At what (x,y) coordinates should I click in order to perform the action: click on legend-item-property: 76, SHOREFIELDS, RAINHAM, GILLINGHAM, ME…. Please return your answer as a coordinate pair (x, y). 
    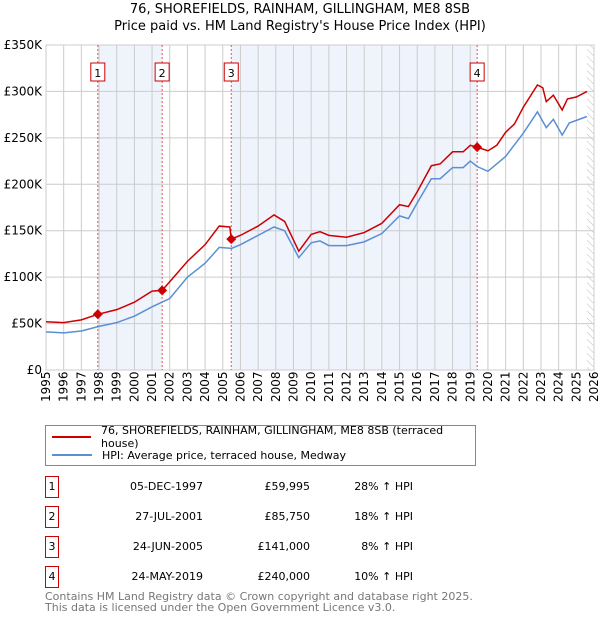
    Looking at the image, I should click on (263, 437).